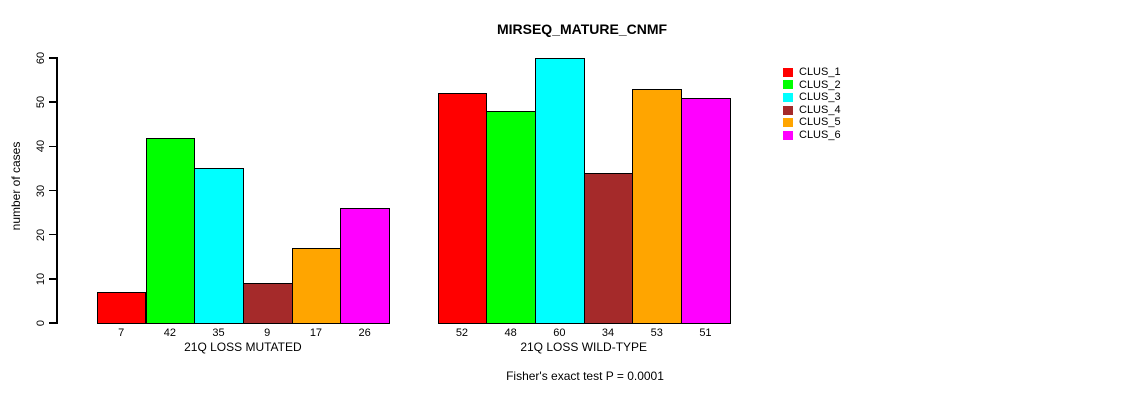 This screenshot has height=400, width=1140. What do you see at coordinates (820, 109) in the screenshot?
I see `legend-label: CLUS_4` at bounding box center [820, 109].